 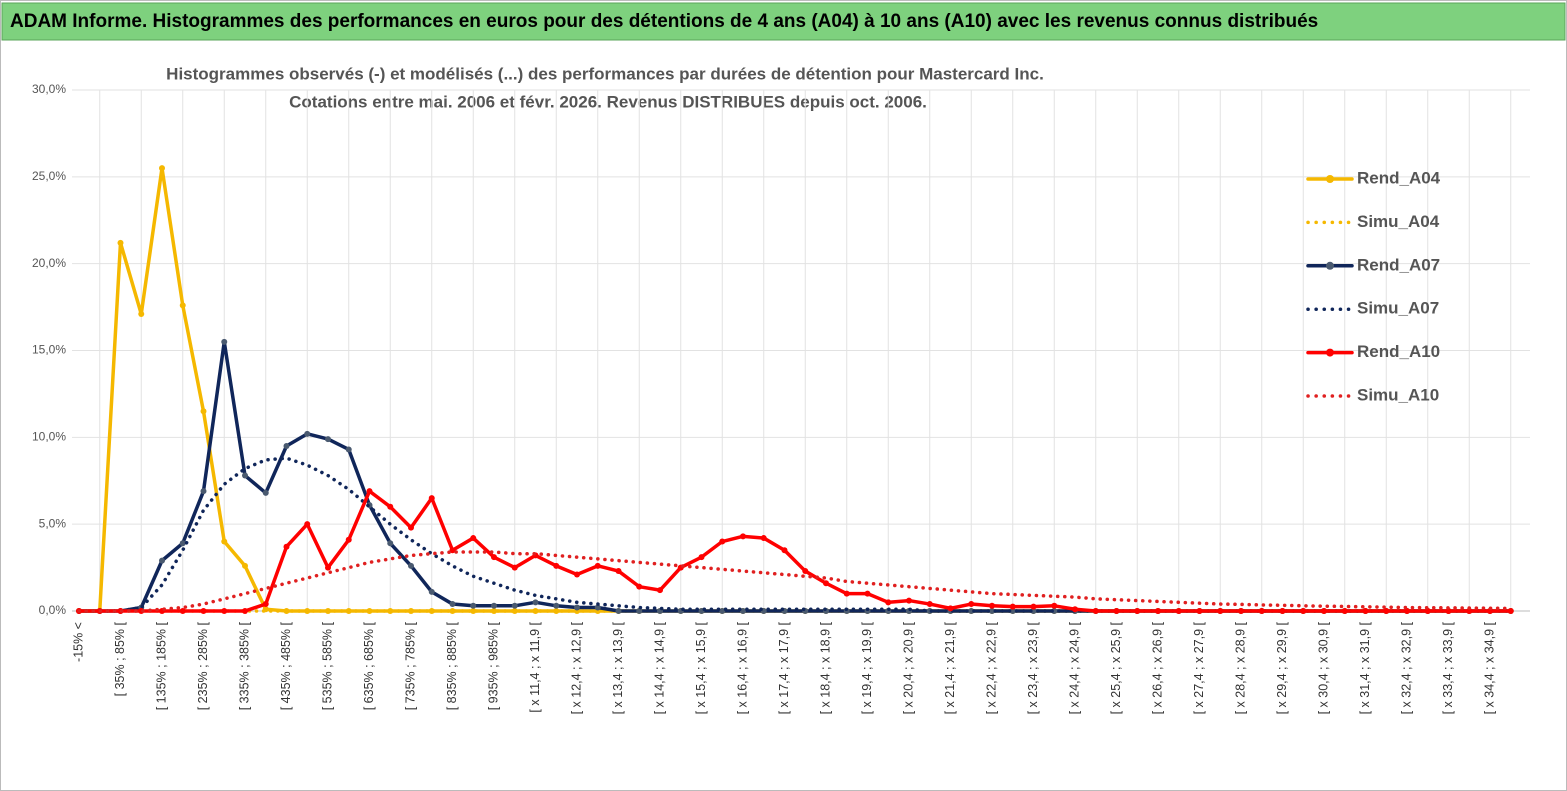 What do you see at coordinates (659, 667) in the screenshot?
I see `x-tick-label: [ x 14,4 ; x 14,9 [` at bounding box center [659, 667].